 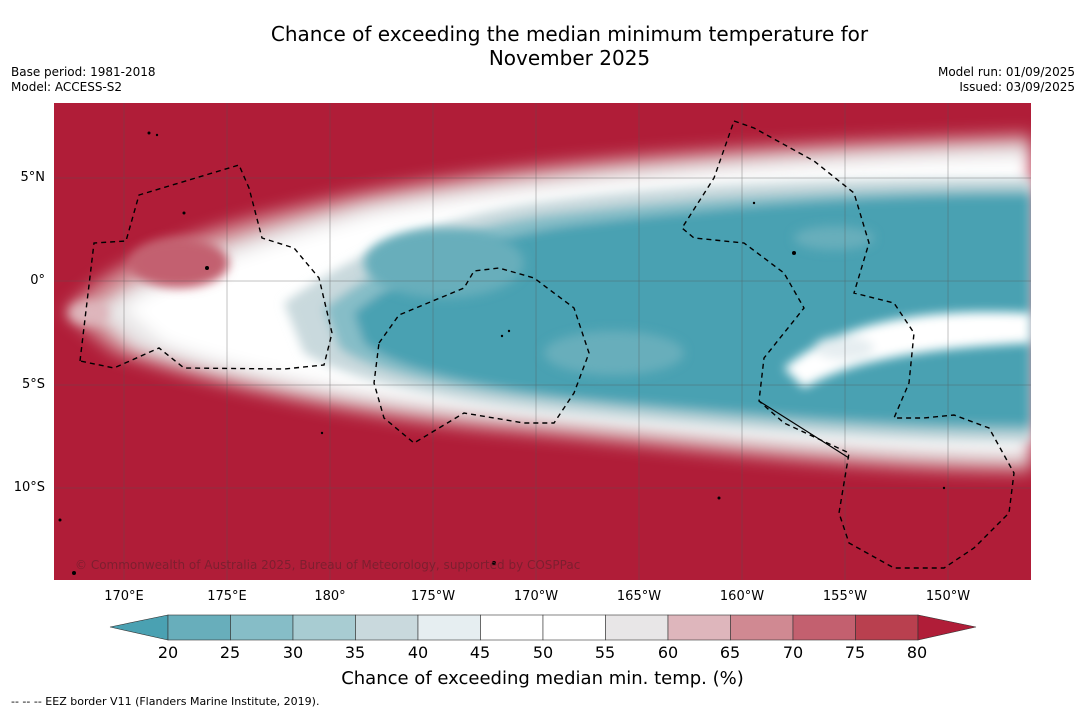 What do you see at coordinates (37, 280) in the screenshot?
I see `lat-label-0: 0°` at bounding box center [37, 280].